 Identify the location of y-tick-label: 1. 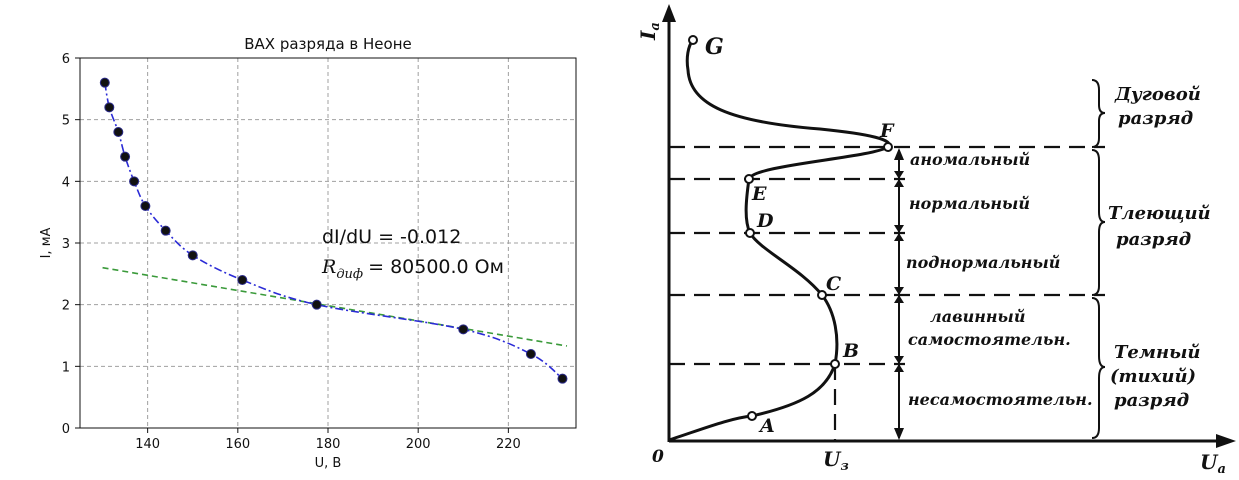
(66, 367).